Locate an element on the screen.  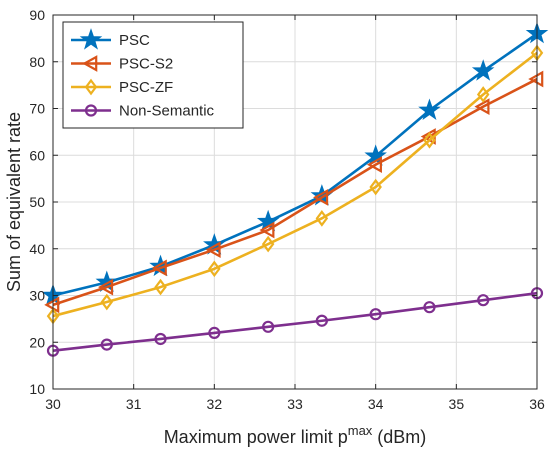
y-tick-label: 40 is located at coordinates (37, 249).